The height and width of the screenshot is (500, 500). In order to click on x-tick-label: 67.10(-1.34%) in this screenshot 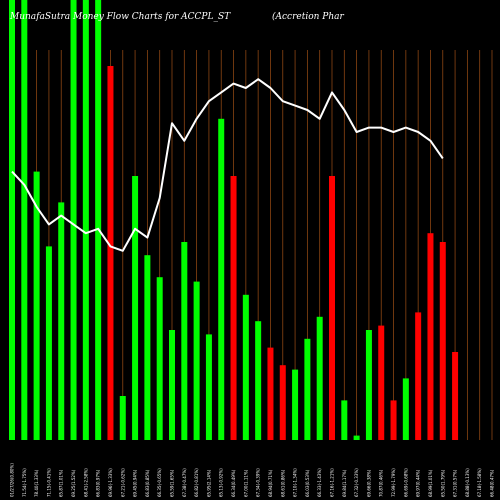, I will do `click(295, 482)`.